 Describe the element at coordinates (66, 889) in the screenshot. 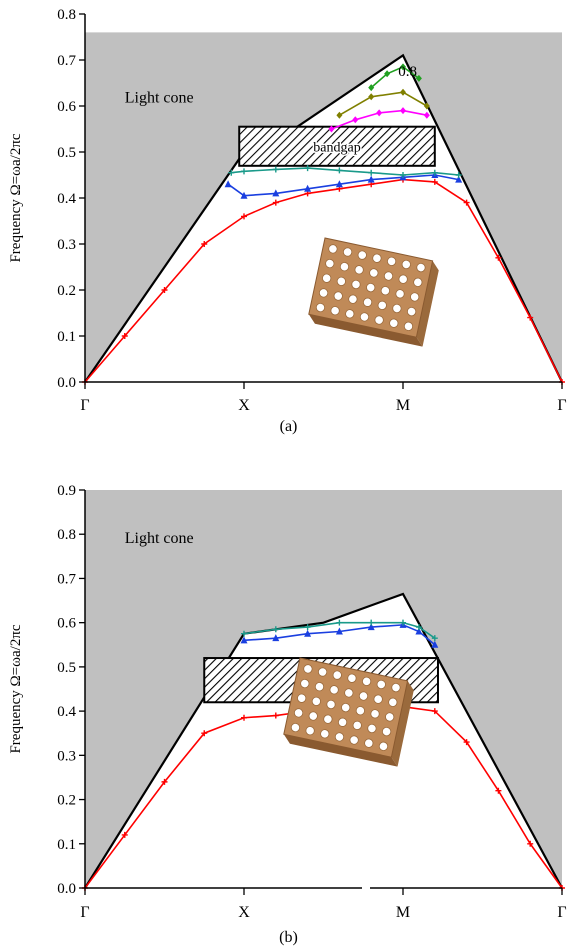

I see `y-tick-label: 0.0` at that location.